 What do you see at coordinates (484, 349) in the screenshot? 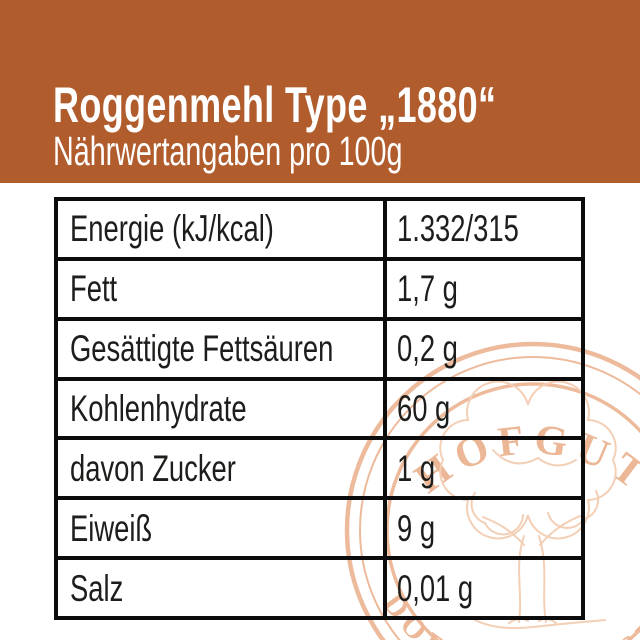
I see `nutrient-value-cell: 0,2 g` at bounding box center [484, 349].